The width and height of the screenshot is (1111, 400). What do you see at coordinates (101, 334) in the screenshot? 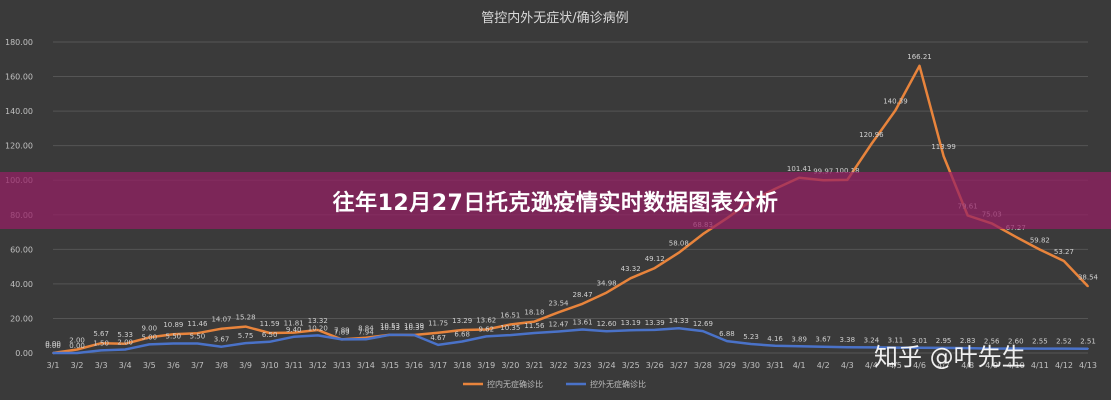
I see `data-label: 5.67` at bounding box center [101, 334].